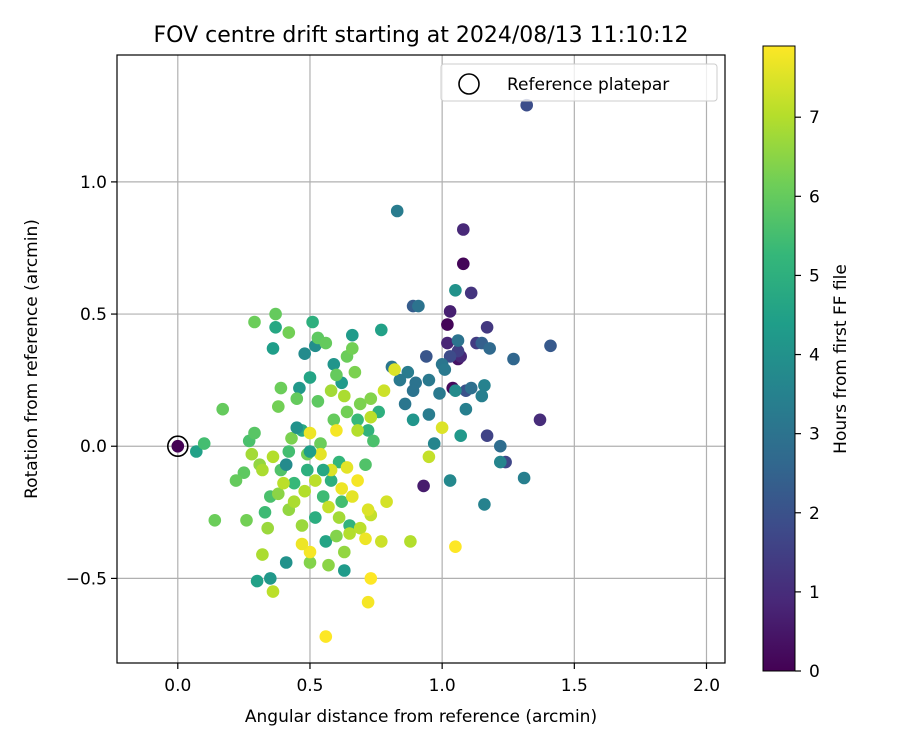 The width and height of the screenshot is (900, 750). What do you see at coordinates (814, 435) in the screenshot?
I see `colorbar-tick-label: 3` at bounding box center [814, 435].